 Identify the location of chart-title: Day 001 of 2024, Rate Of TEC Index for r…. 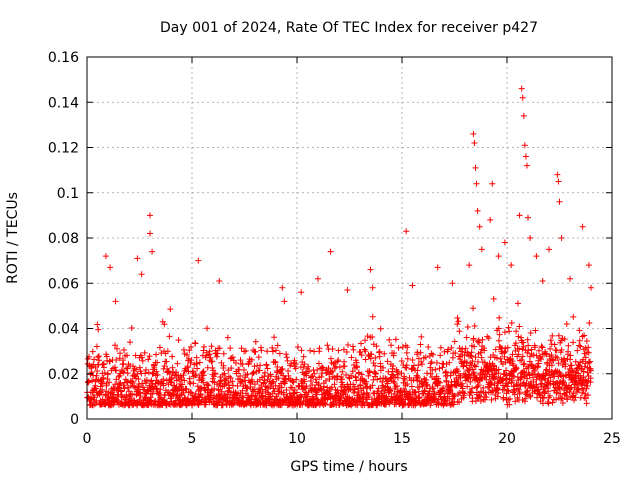
(349, 28).